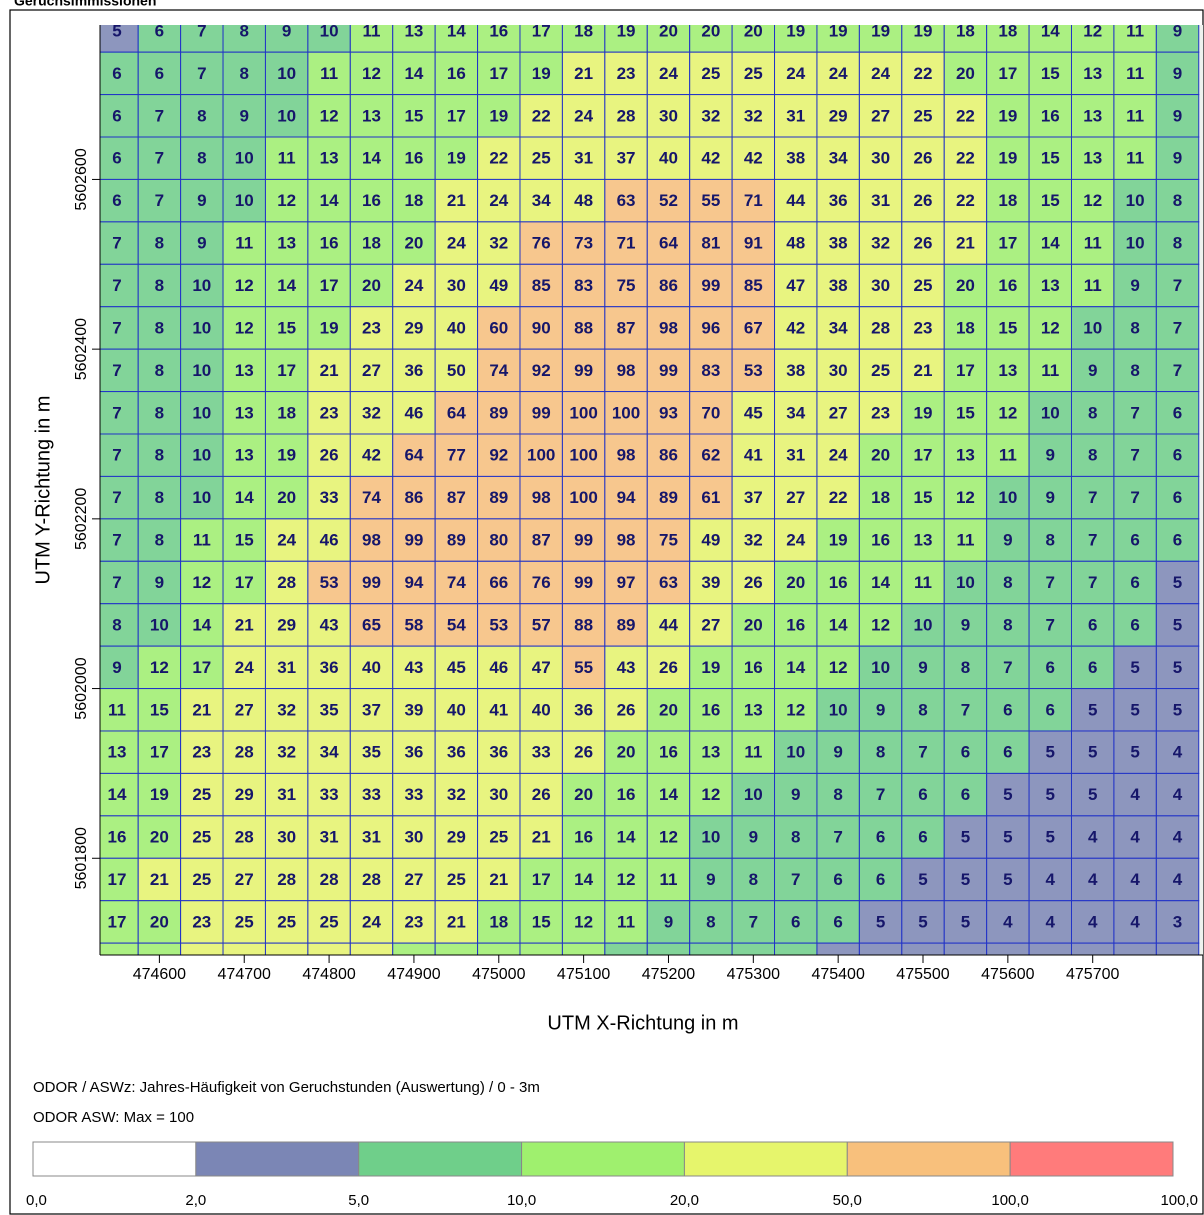 This screenshot has height=1215, width=1204. What do you see at coordinates (117, 837) in the screenshot?
I see `cell-value: 16` at bounding box center [117, 837].